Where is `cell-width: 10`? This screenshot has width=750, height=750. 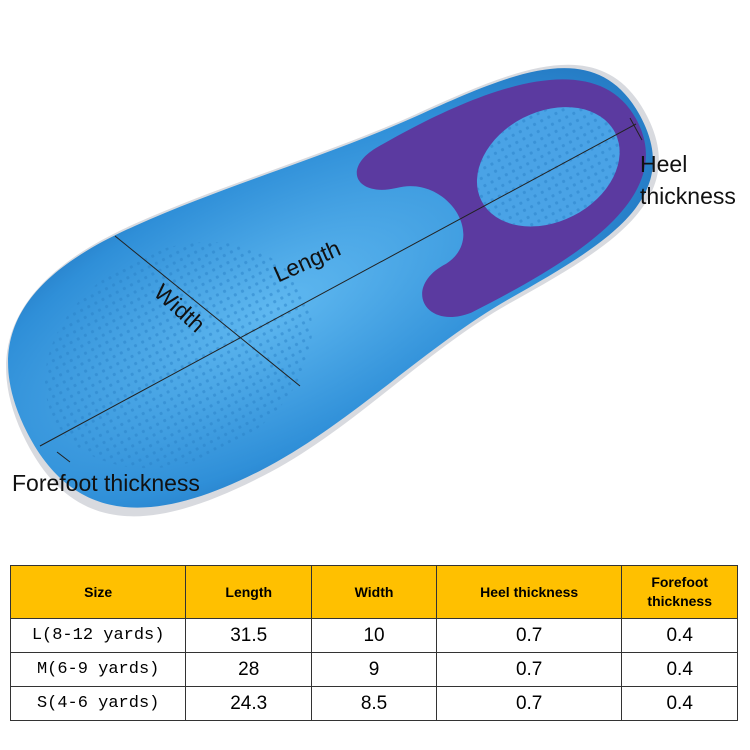 cell-width: 10 is located at coordinates (374, 635).